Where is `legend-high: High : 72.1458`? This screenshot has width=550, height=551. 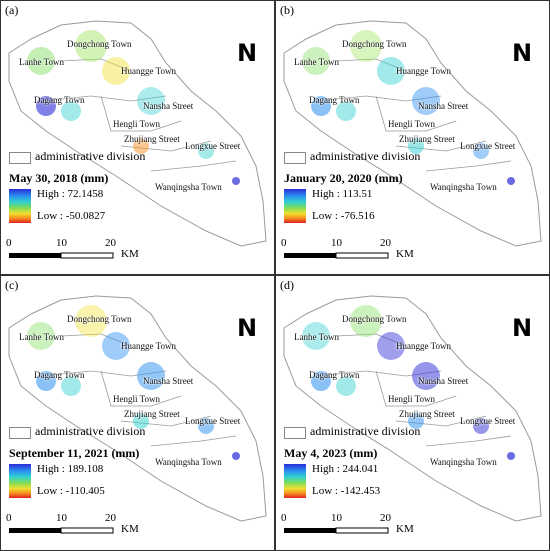
legend-high: High : 72.1458 is located at coordinates (70, 194).